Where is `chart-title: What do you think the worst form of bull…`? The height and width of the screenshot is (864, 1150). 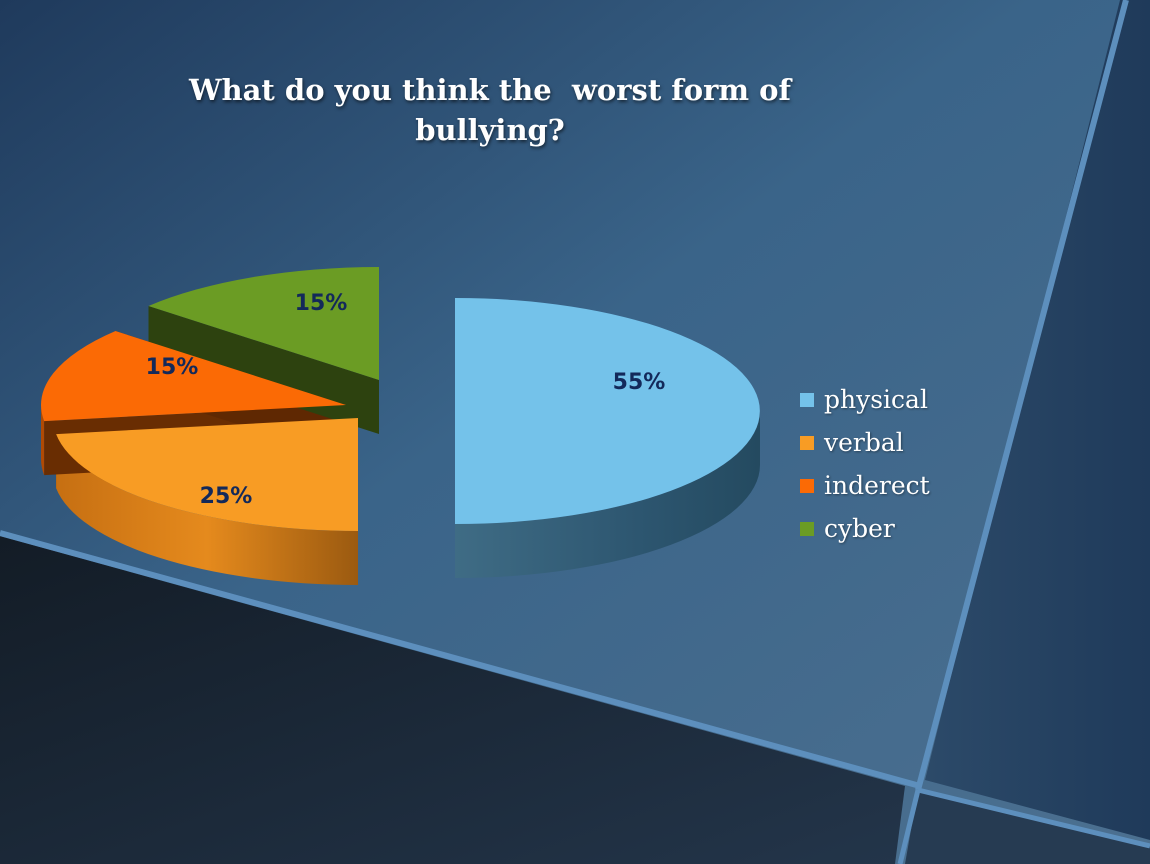 chart-title: What do you think the worst form of bull… is located at coordinates (490, 110).